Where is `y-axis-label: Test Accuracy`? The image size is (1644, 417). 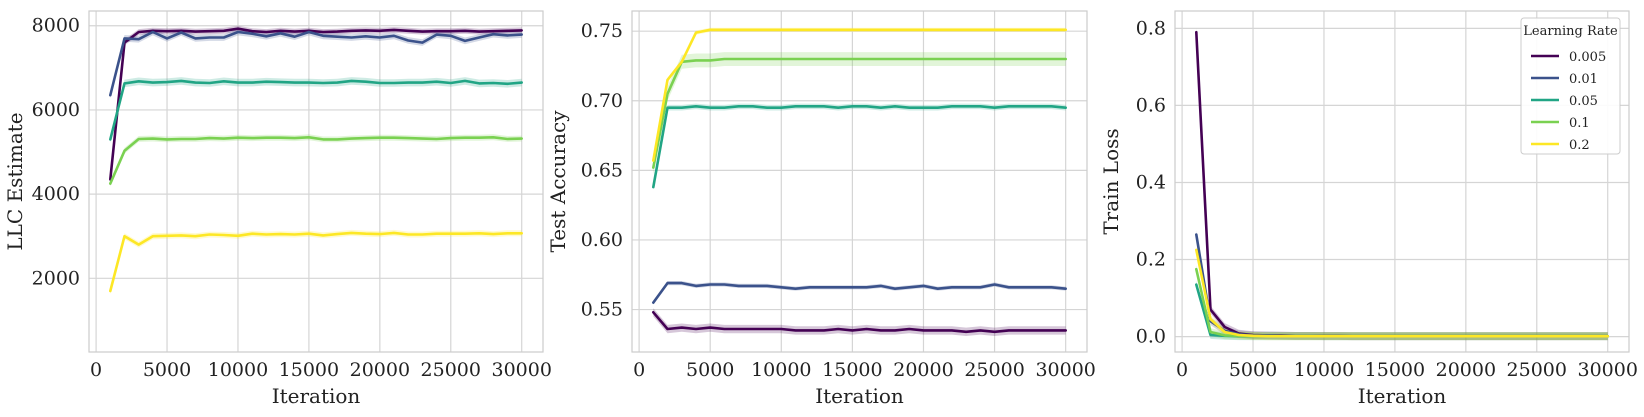
y-axis-label: Test Accuracy is located at coordinates (558, 181).